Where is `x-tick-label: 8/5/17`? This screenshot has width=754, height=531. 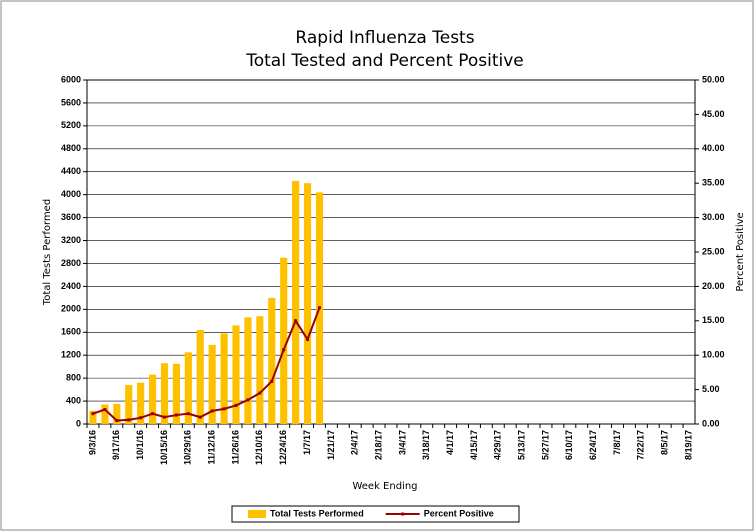 x-tick-label: 8/5/17 is located at coordinates (665, 442).